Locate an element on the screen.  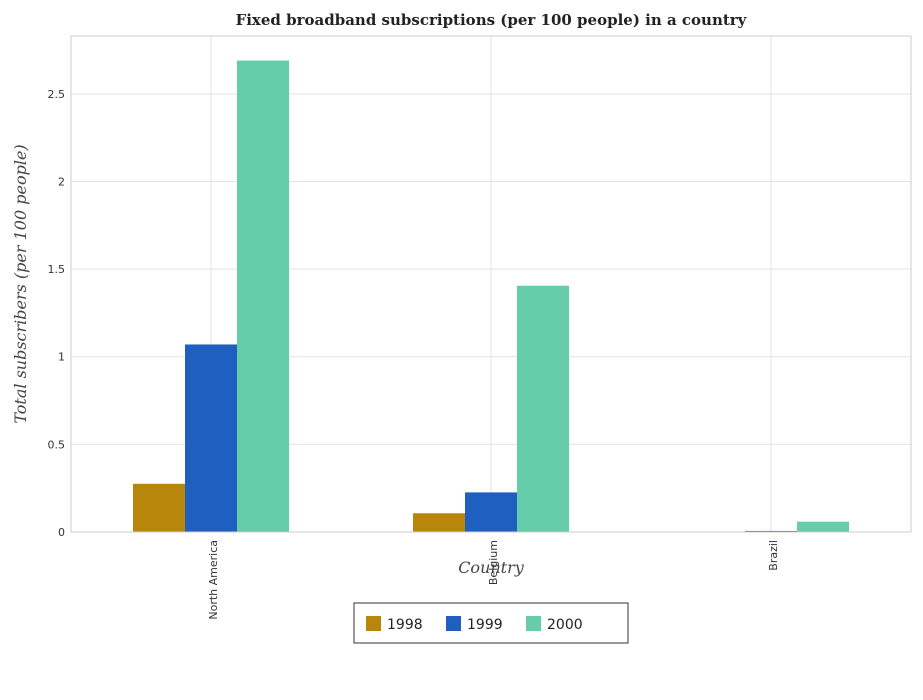
bar-1998-north-america is located at coordinates (159, 507).